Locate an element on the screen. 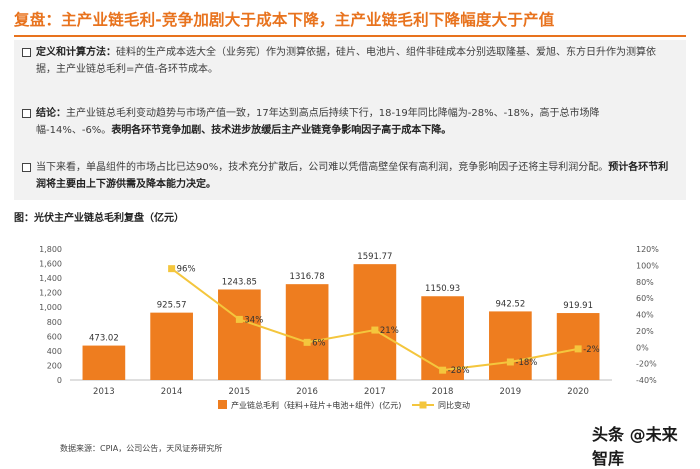 The image size is (700, 469). title-divider is located at coordinates (350, 36).